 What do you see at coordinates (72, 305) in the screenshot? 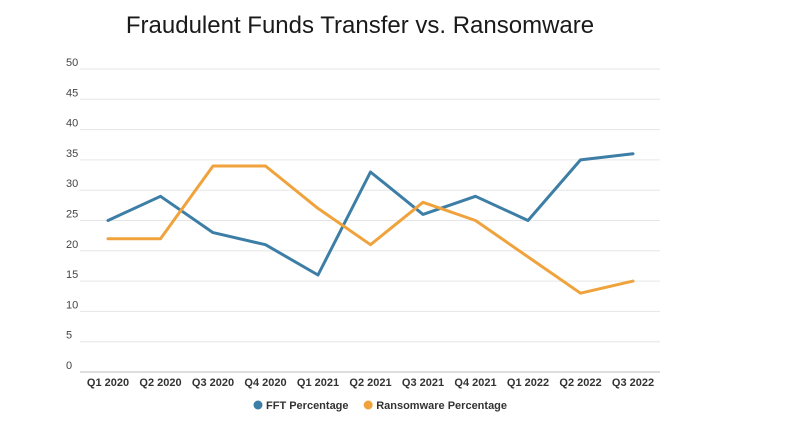
I see `y-tick-label: 10` at bounding box center [72, 305].